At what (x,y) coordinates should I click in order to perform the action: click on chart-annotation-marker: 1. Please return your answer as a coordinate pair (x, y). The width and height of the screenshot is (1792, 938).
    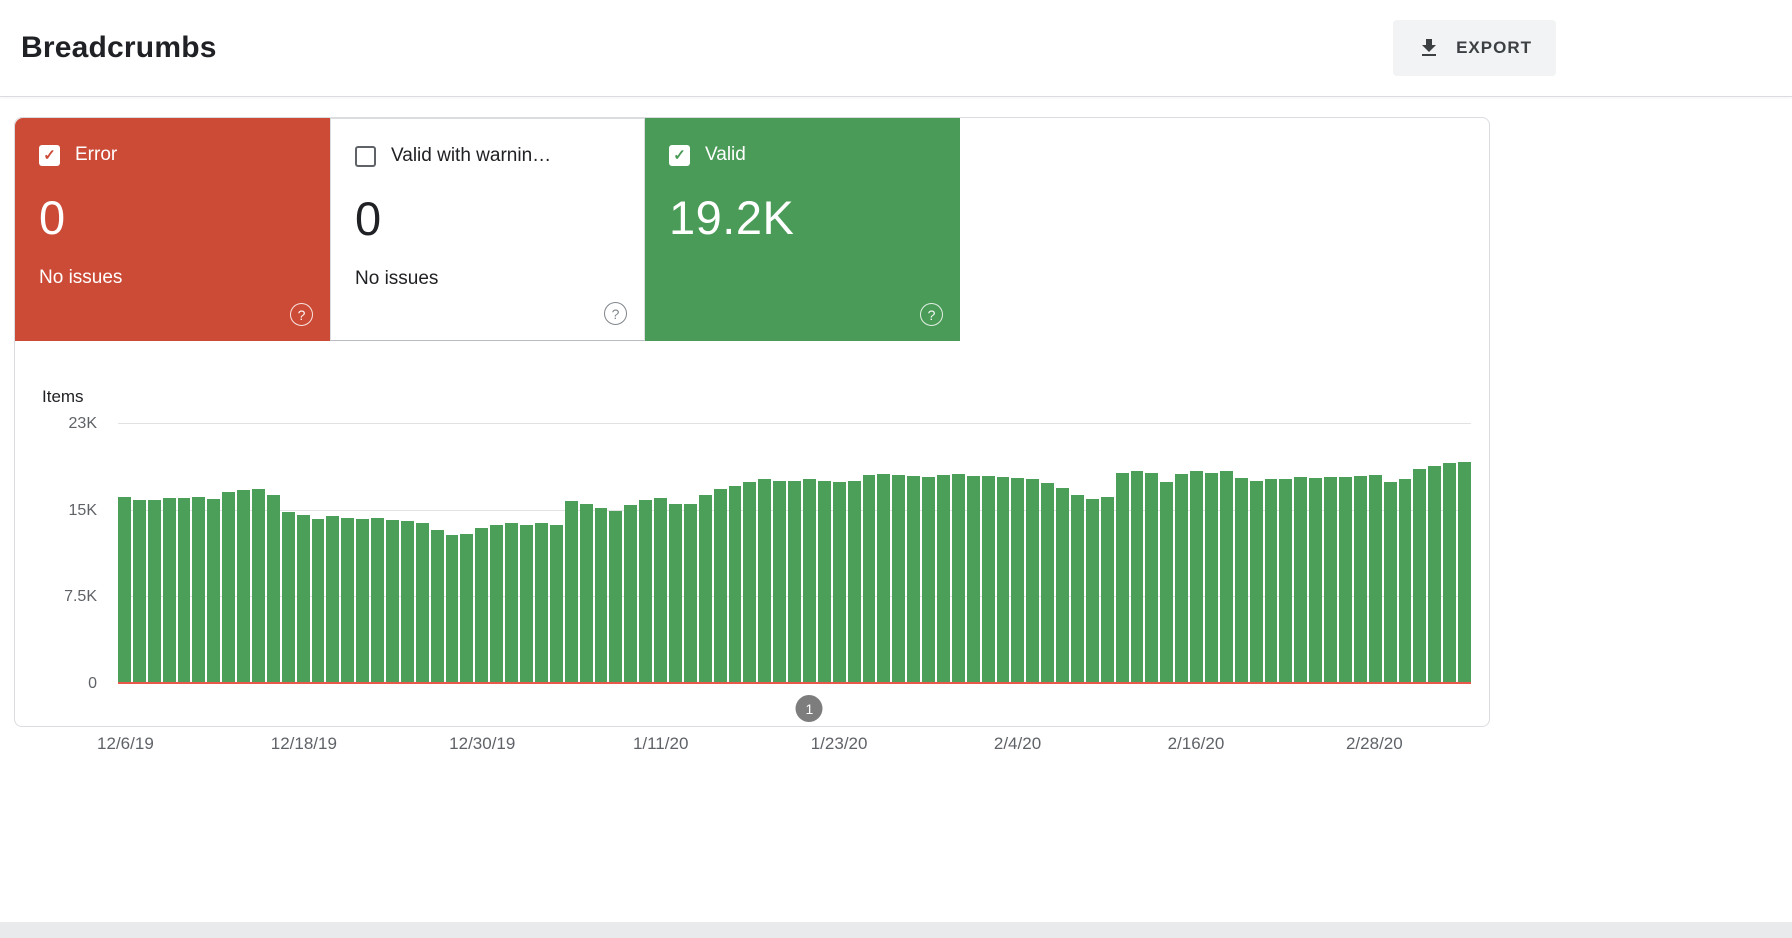
    Looking at the image, I should click on (809, 708).